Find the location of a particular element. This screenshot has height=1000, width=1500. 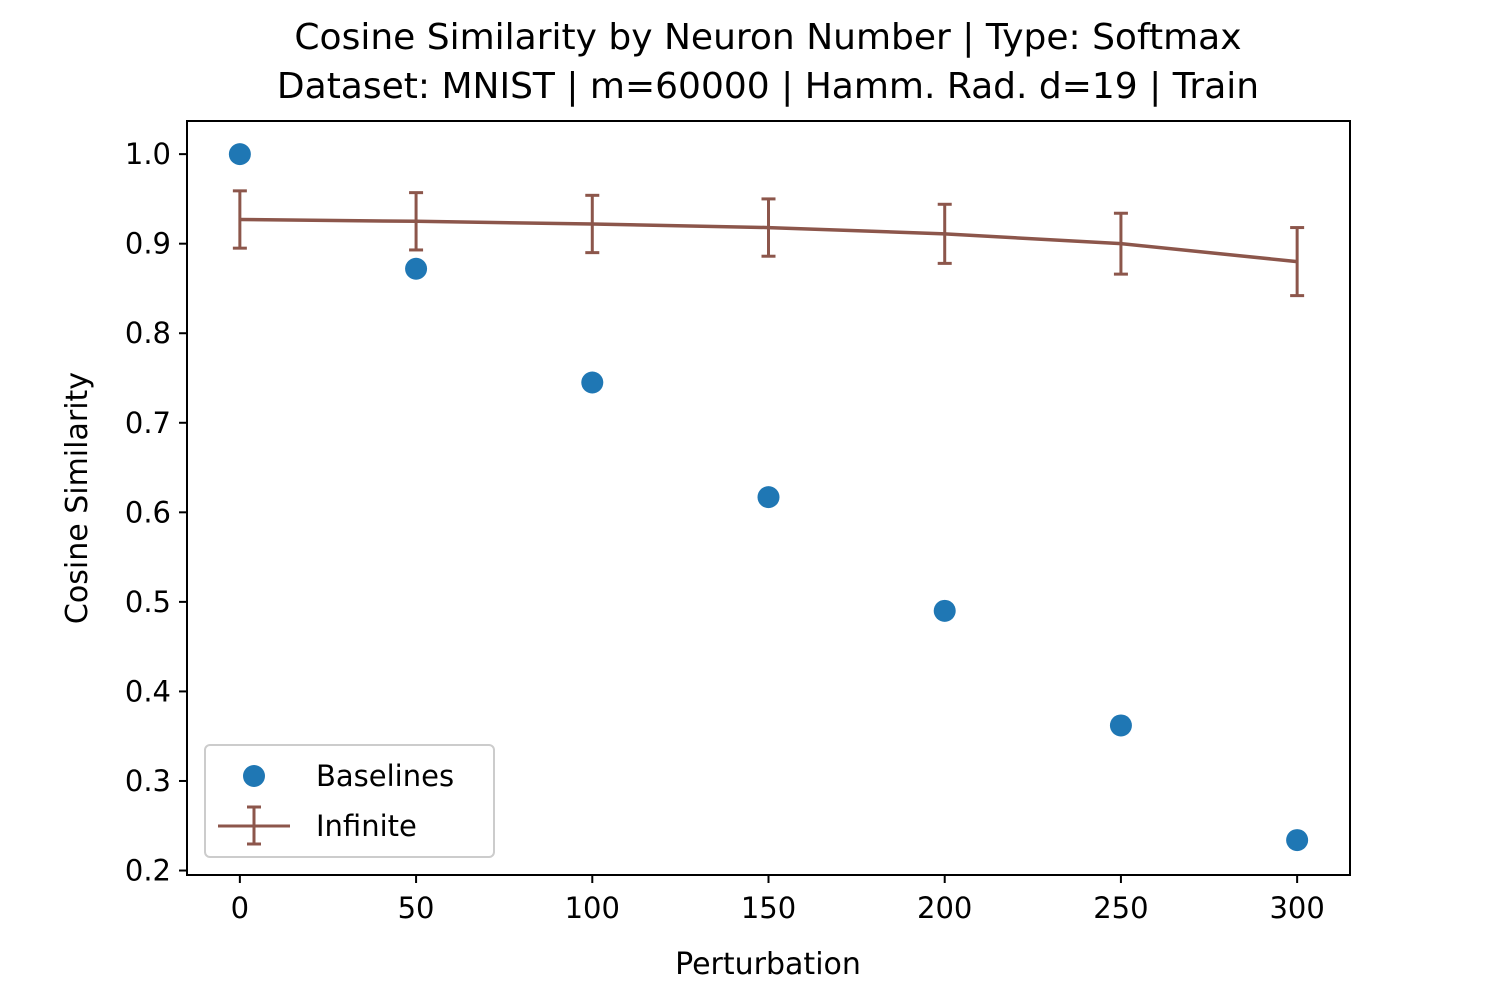

x-tick-label: 300 is located at coordinates (1296, 908).